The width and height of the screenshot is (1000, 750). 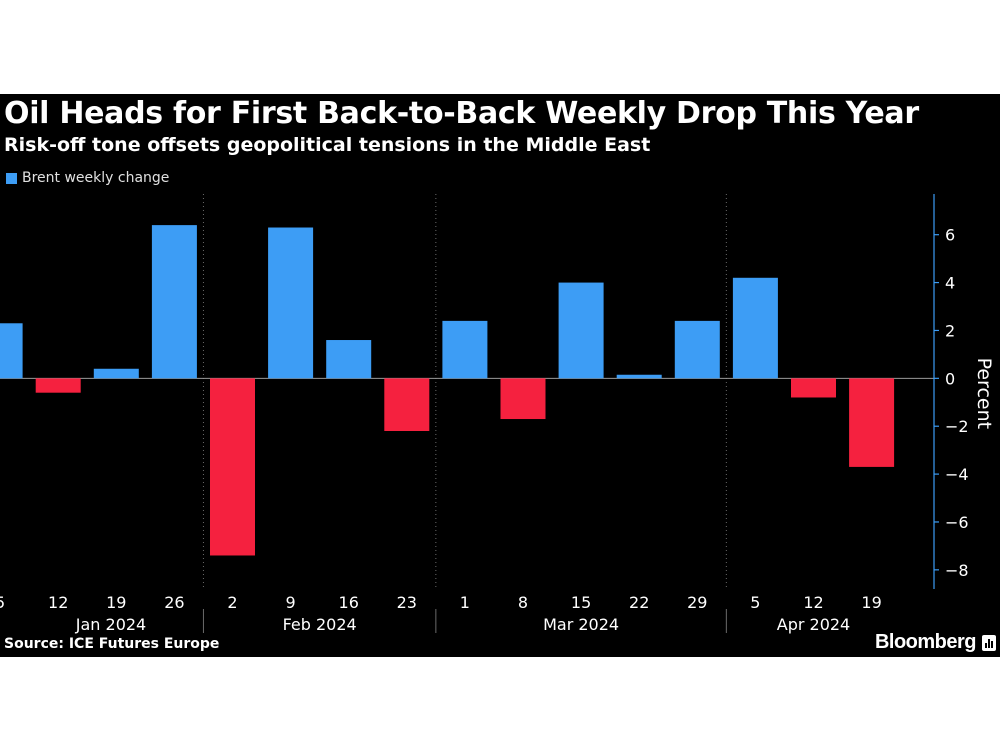 I want to click on bloomberg-chart-icon, so click(x=989, y=642).